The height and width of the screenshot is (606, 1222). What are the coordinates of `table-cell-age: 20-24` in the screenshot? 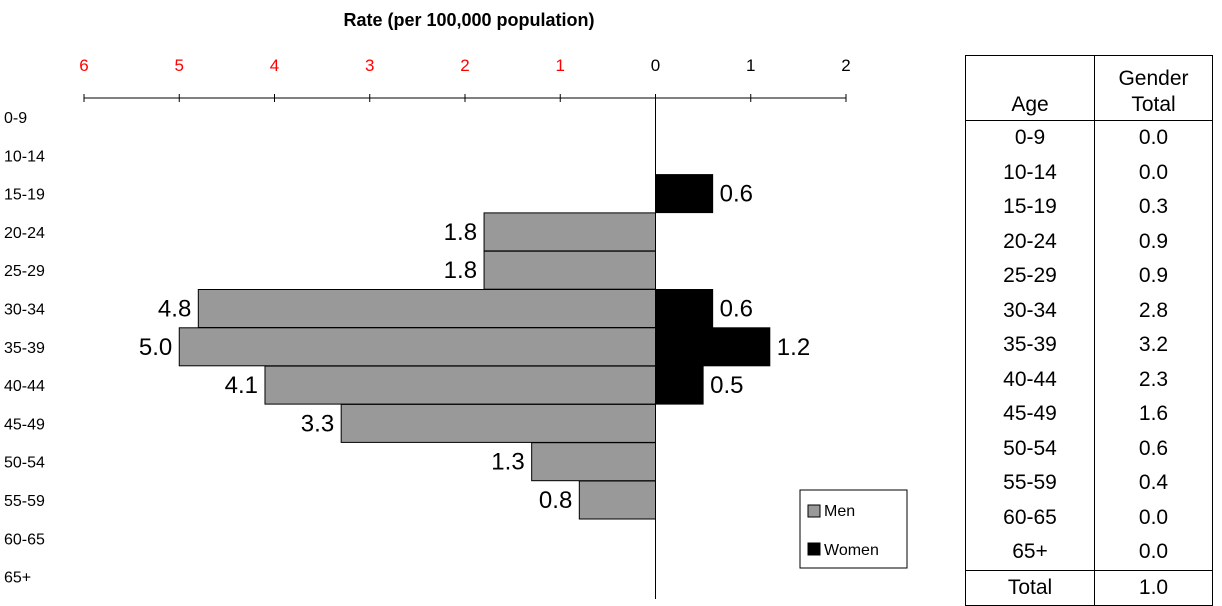 It's located at (1030, 241).